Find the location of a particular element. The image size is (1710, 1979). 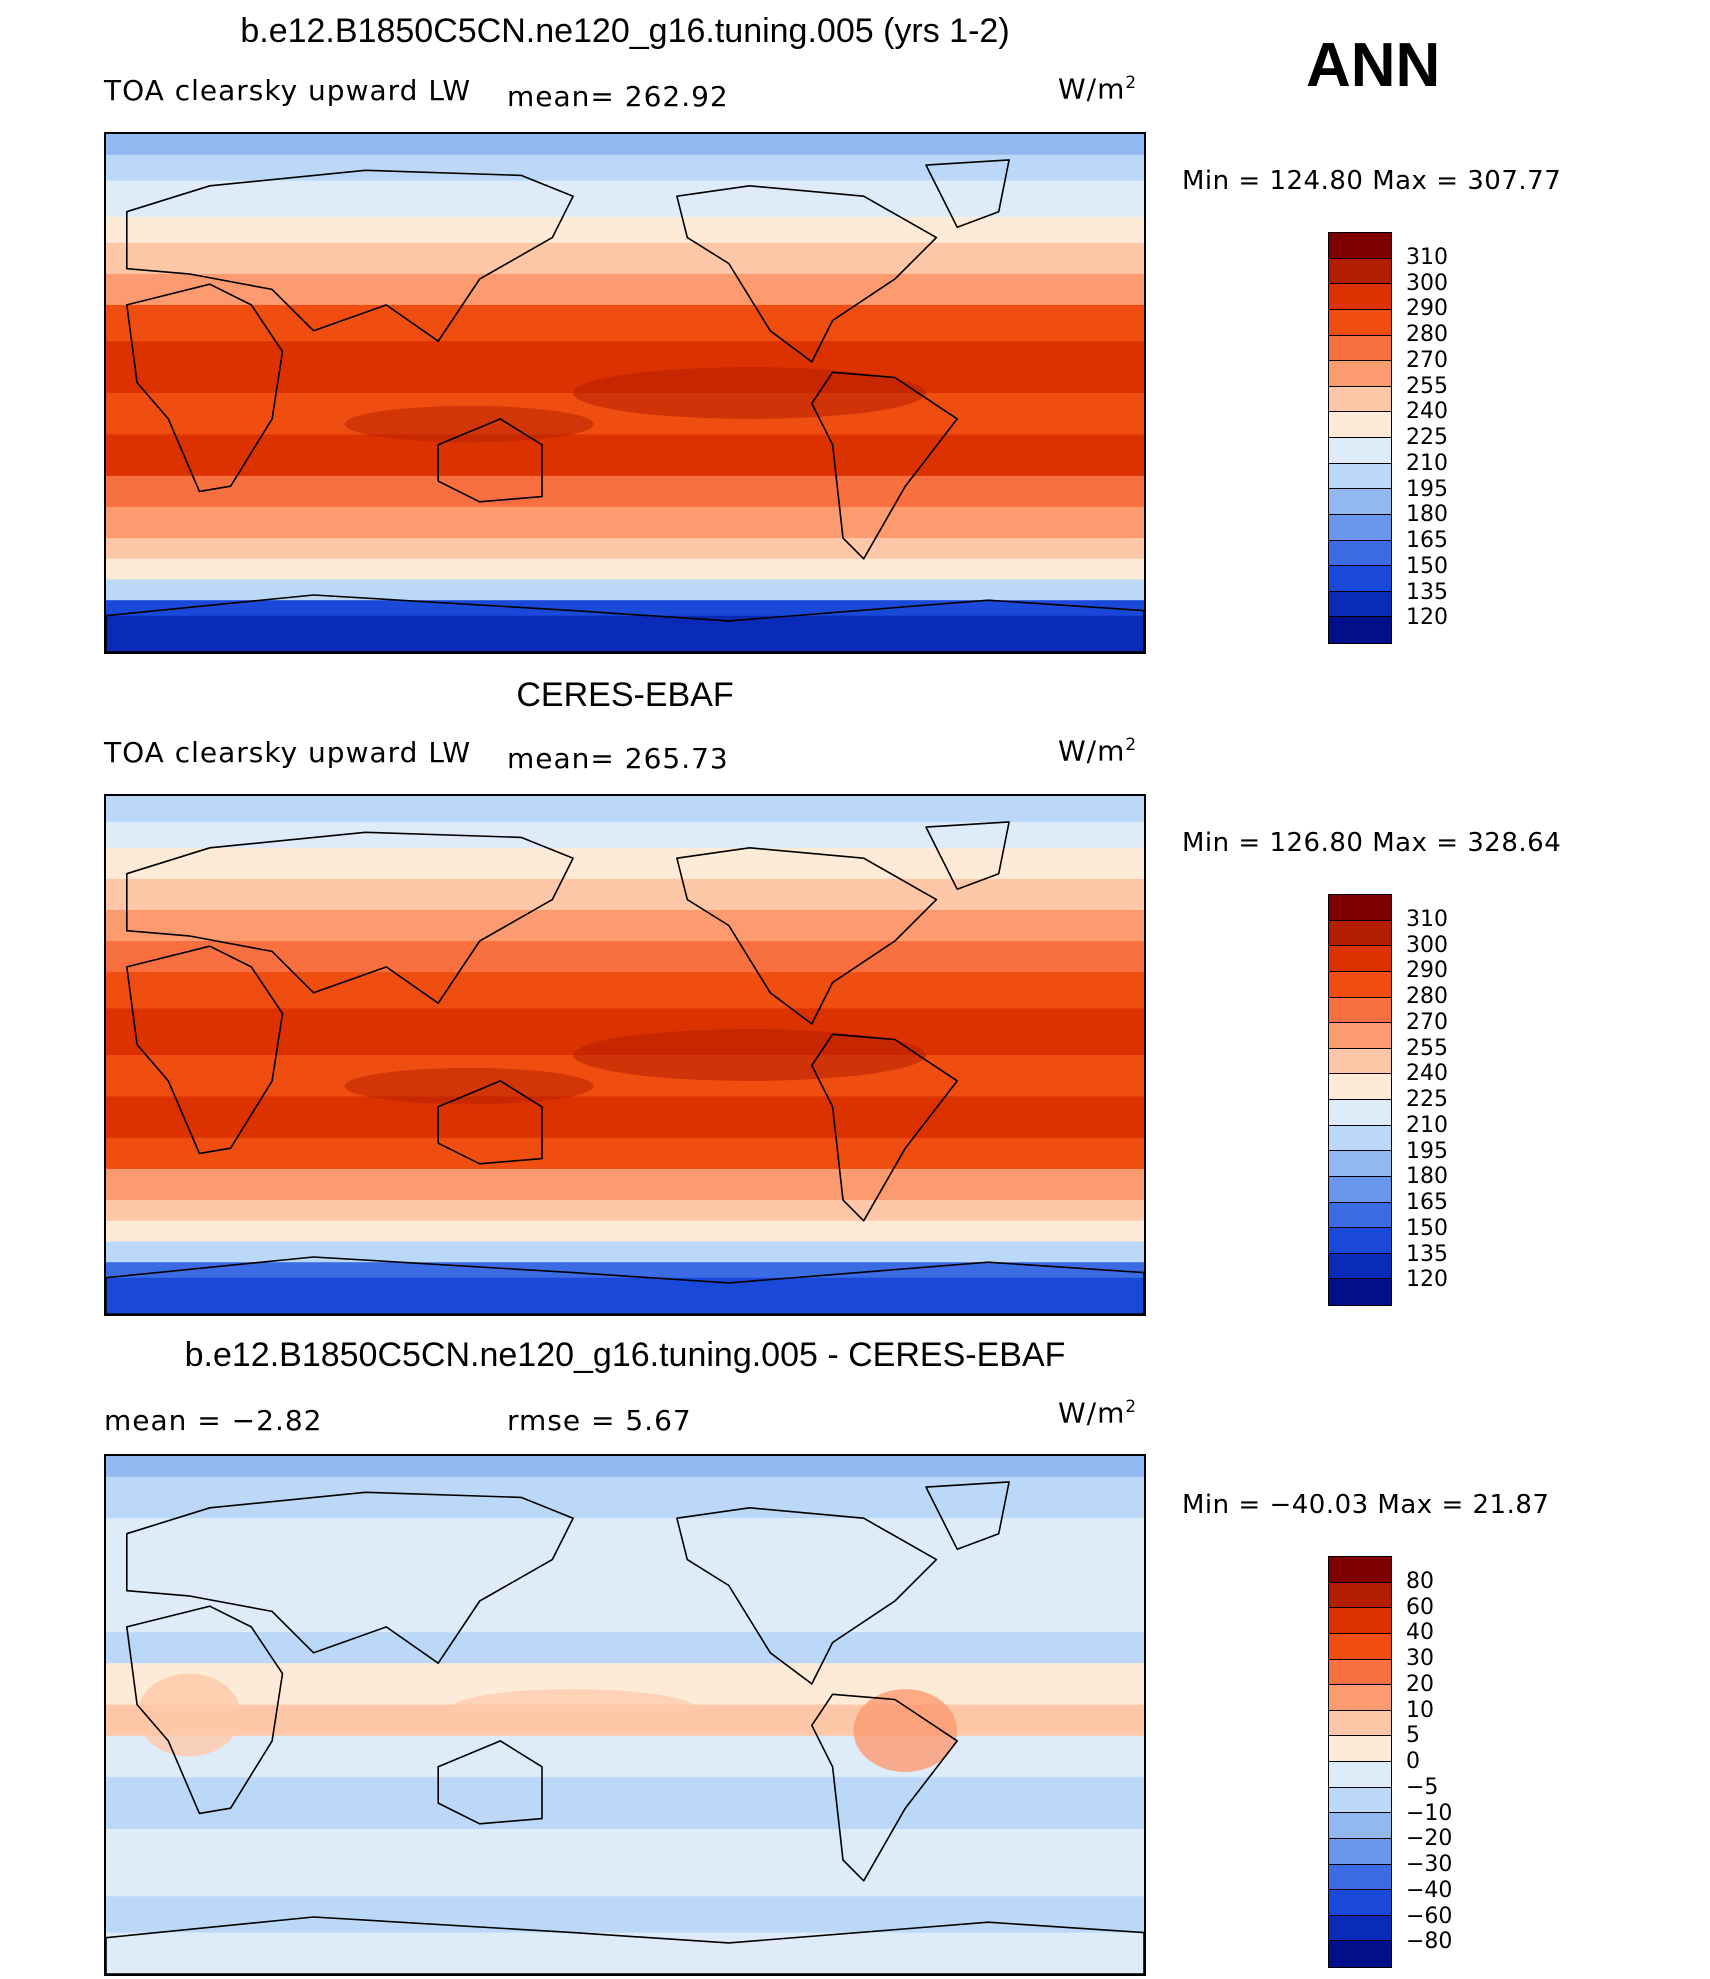

colorbar-tick-label: 60 is located at coordinates (1420, 1607).